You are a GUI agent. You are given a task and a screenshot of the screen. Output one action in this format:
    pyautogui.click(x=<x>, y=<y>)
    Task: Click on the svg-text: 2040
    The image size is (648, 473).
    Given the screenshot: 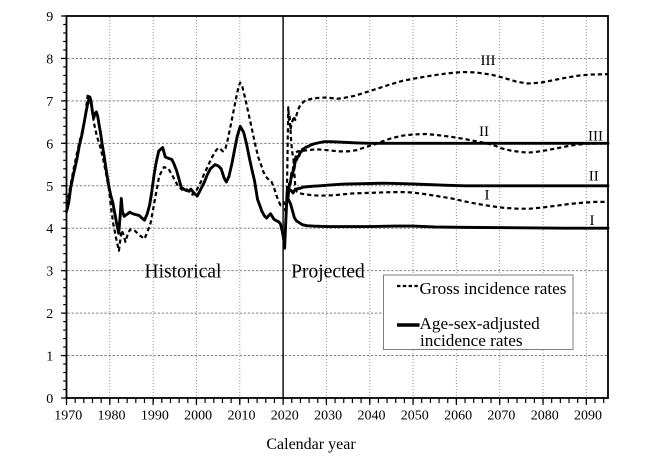 What is the action you would take?
    pyautogui.click(x=371, y=416)
    